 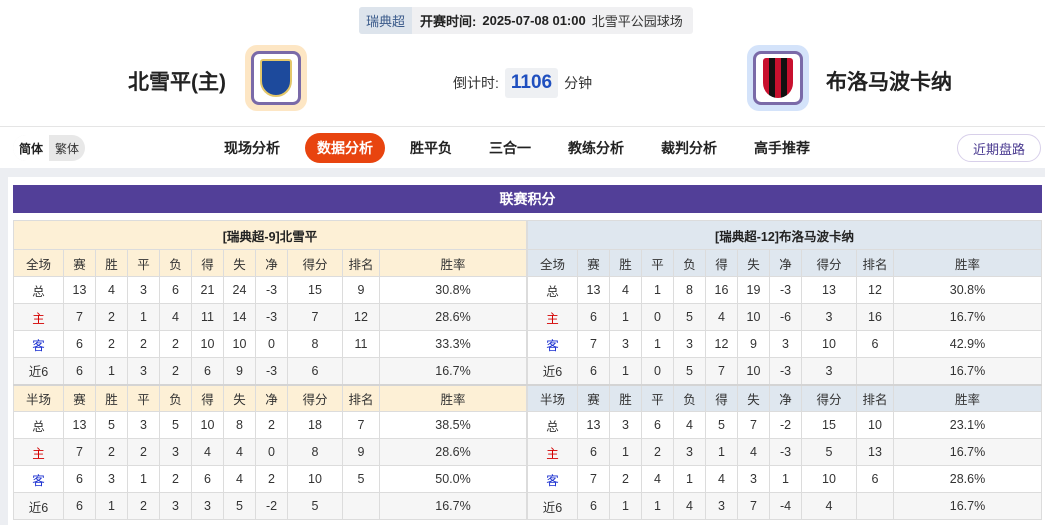 What do you see at coordinates (875, 263) in the screenshot?
I see `column-header: 排名` at bounding box center [875, 263].